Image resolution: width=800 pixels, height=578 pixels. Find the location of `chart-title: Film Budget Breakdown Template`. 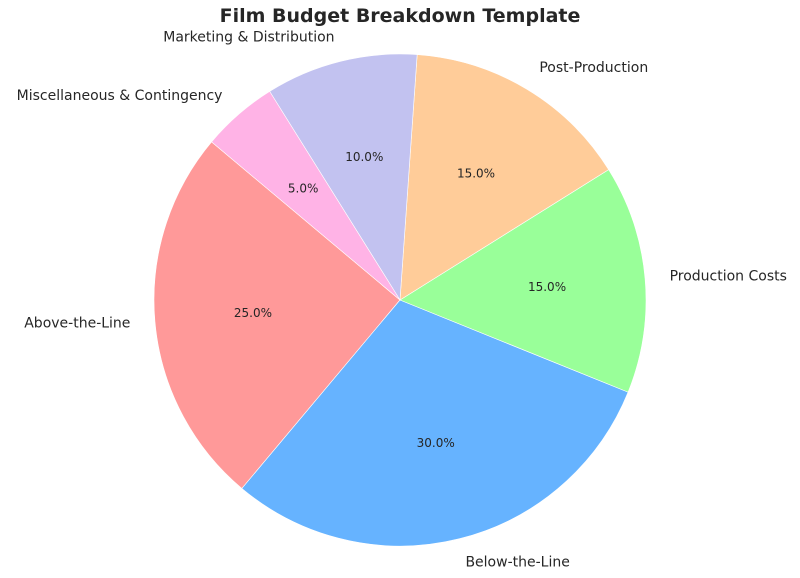

chart-title: Film Budget Breakdown Template is located at coordinates (400, 16).